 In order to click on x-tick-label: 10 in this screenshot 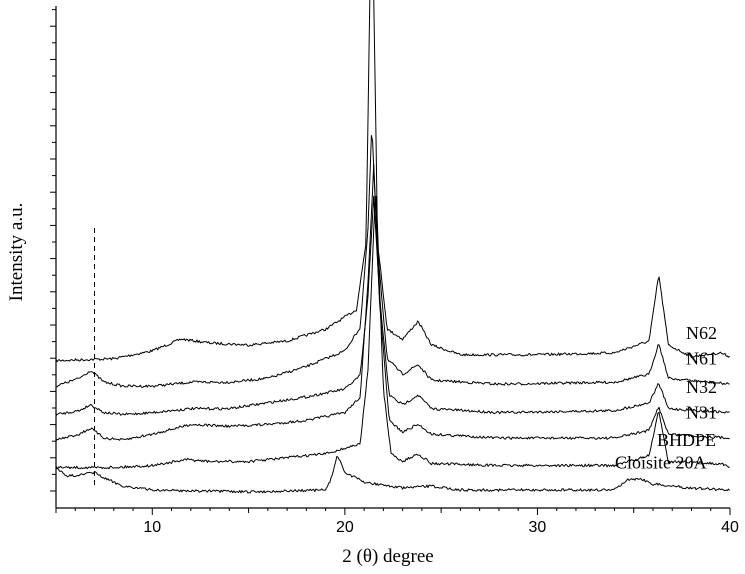, I will do `click(152, 527)`.